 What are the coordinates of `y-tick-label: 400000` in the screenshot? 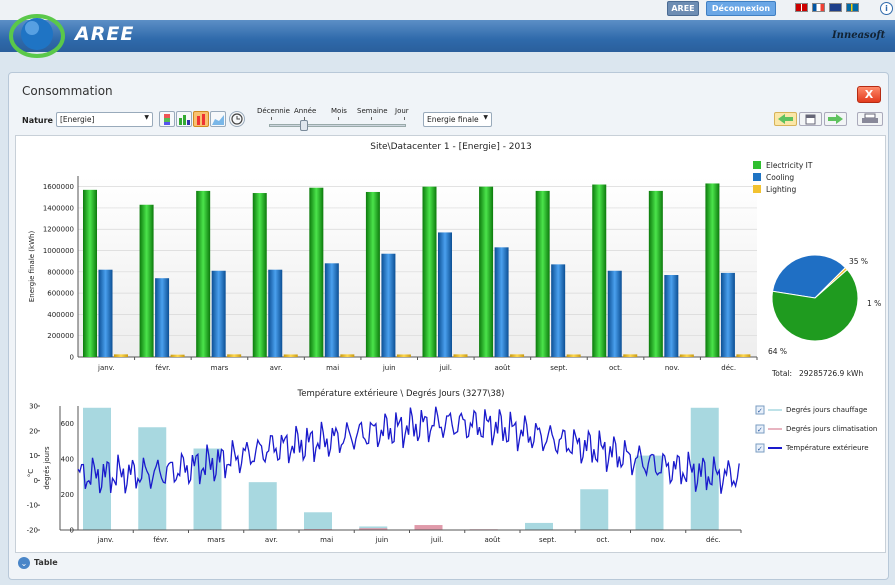 It's located at (60, 315).